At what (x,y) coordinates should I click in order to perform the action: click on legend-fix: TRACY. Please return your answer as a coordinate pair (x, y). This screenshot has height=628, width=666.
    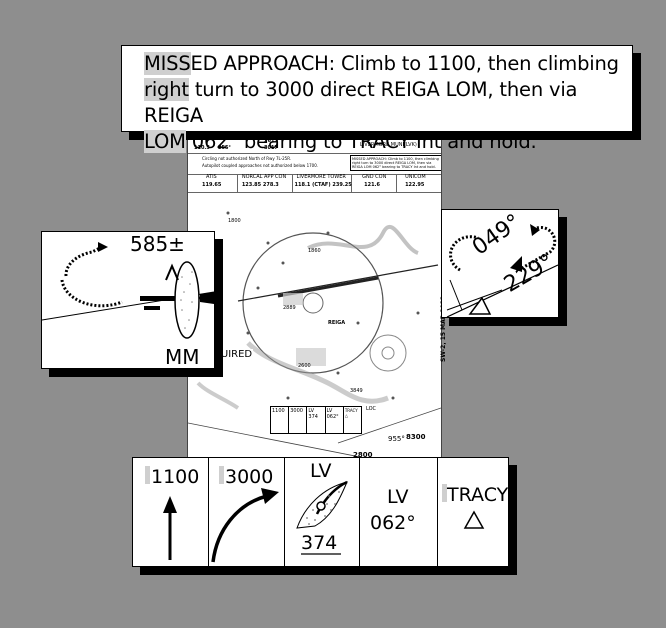
    Looking at the image, I should click on (473, 512).